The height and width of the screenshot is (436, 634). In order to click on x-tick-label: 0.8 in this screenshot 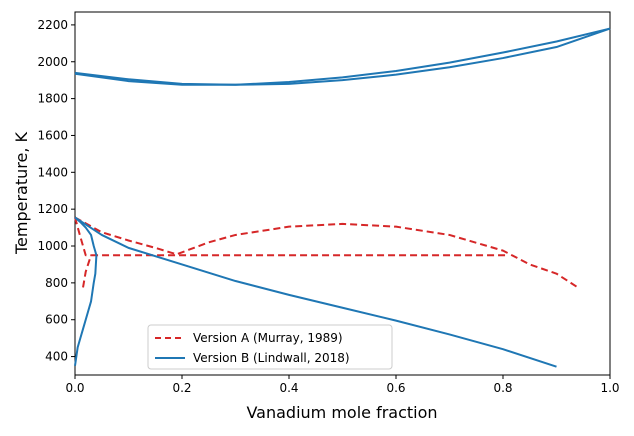, I will do `click(502, 388)`.